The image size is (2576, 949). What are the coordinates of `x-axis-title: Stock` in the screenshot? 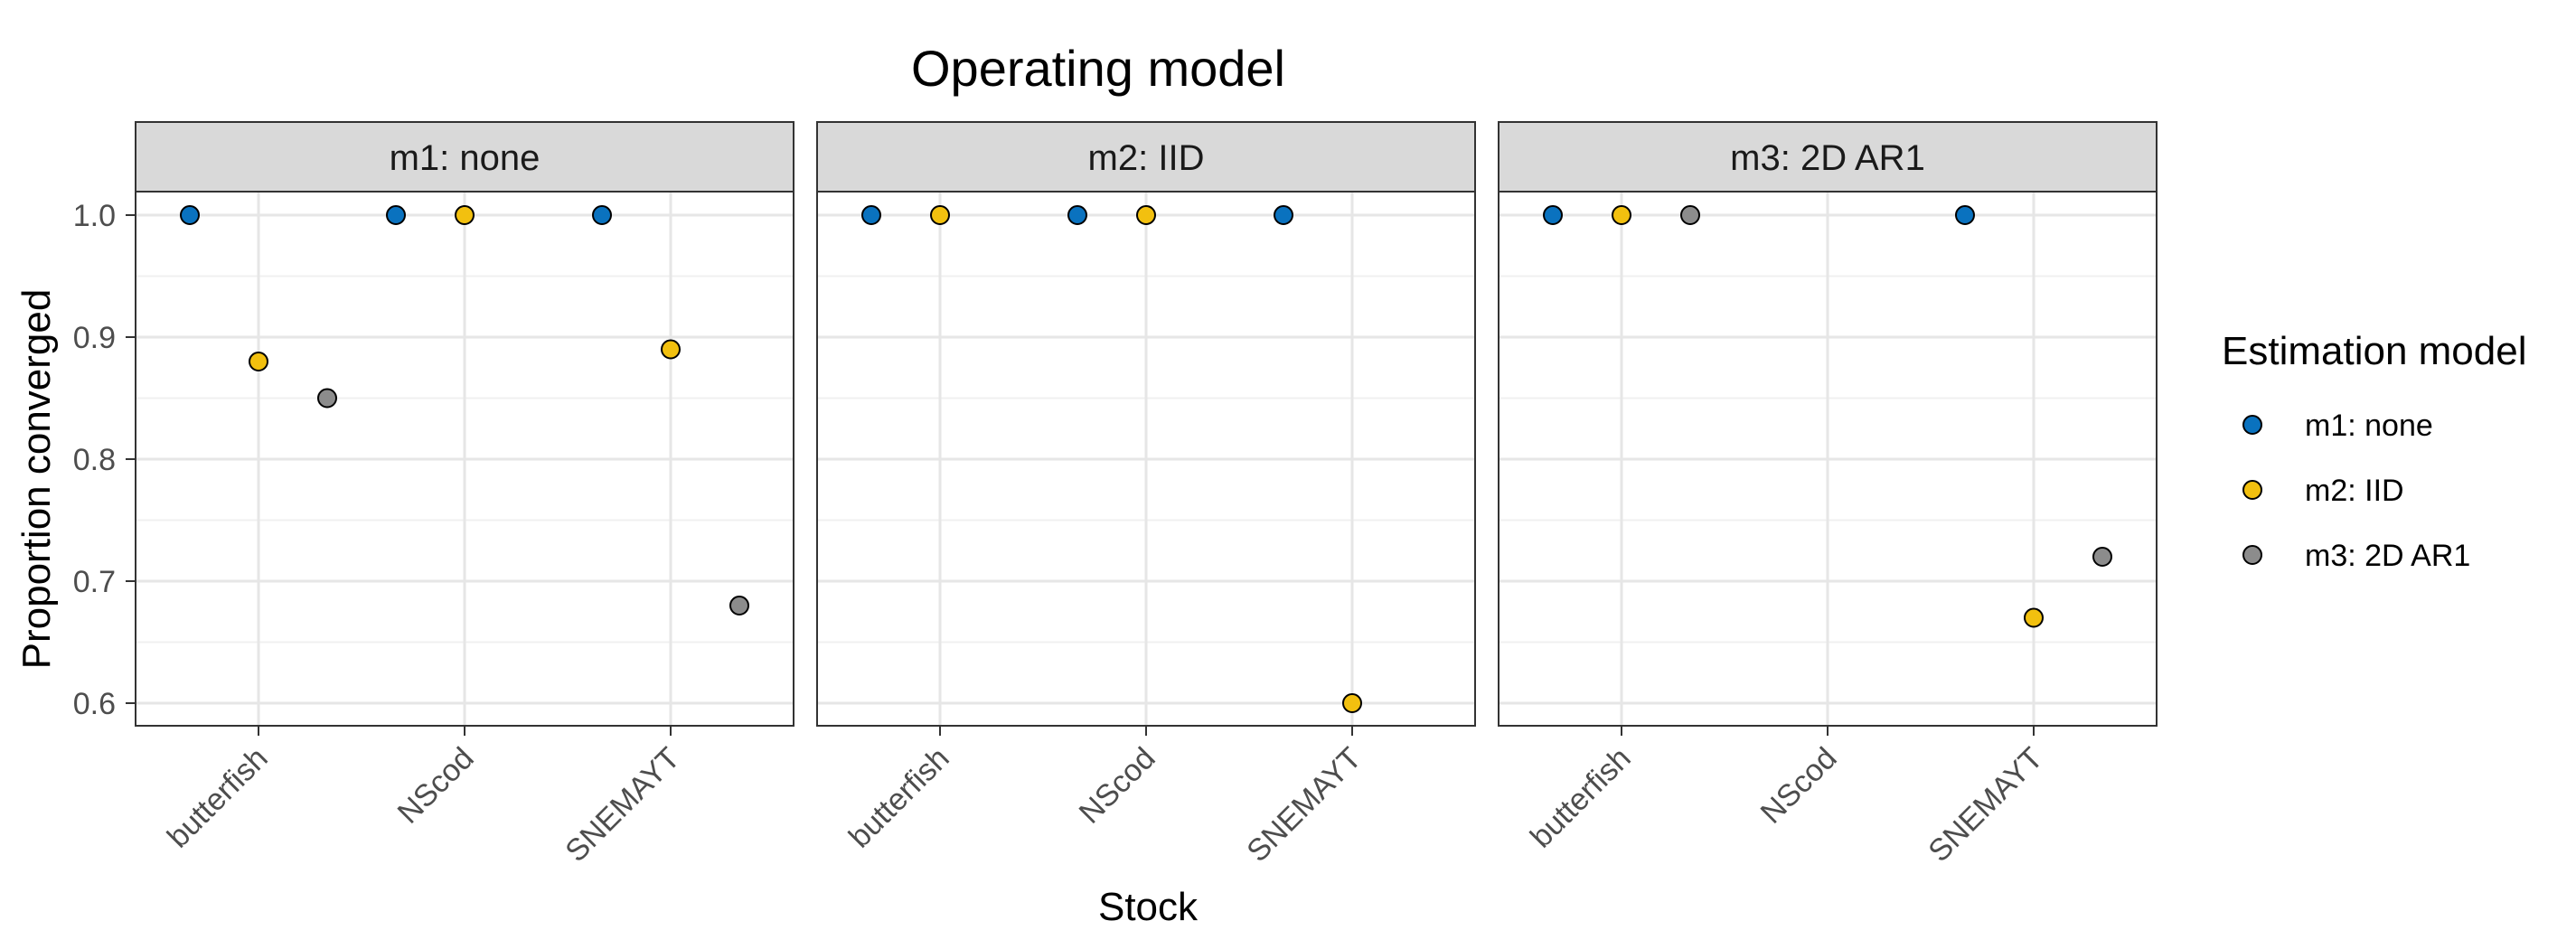 It's located at (1148, 907).